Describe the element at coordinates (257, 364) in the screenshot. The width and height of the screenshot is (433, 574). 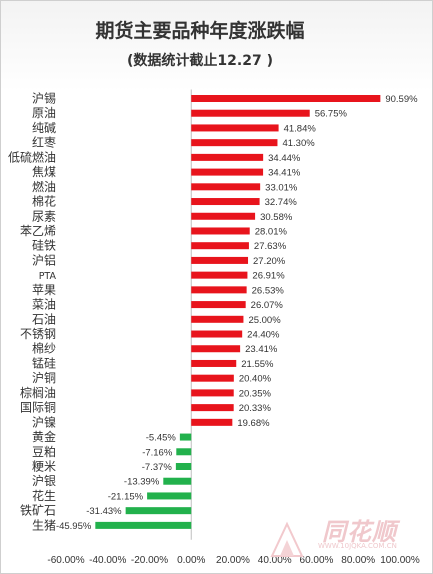
I see `data-label: 21.55%` at that location.